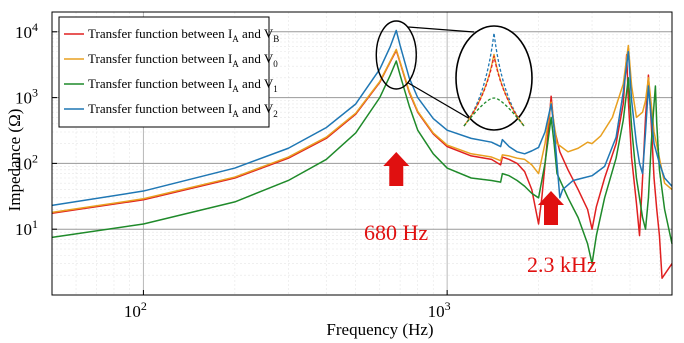 The width and height of the screenshot is (684, 343). What do you see at coordinates (183, 35) in the screenshot?
I see `legend-entry: Transfer function between IA and VB` at bounding box center [183, 35].